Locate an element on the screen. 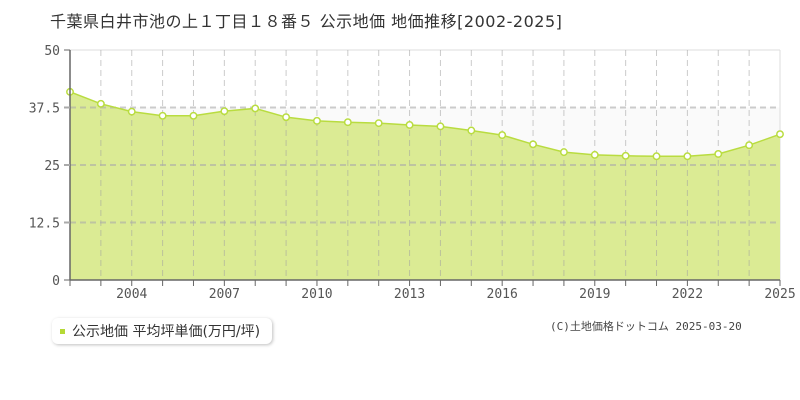 The image size is (800, 400). chart-title: 千葉県白井市池の上１丁目１８番５ 公示地価 地価推移[2002-2025] is located at coordinates (306, 21).